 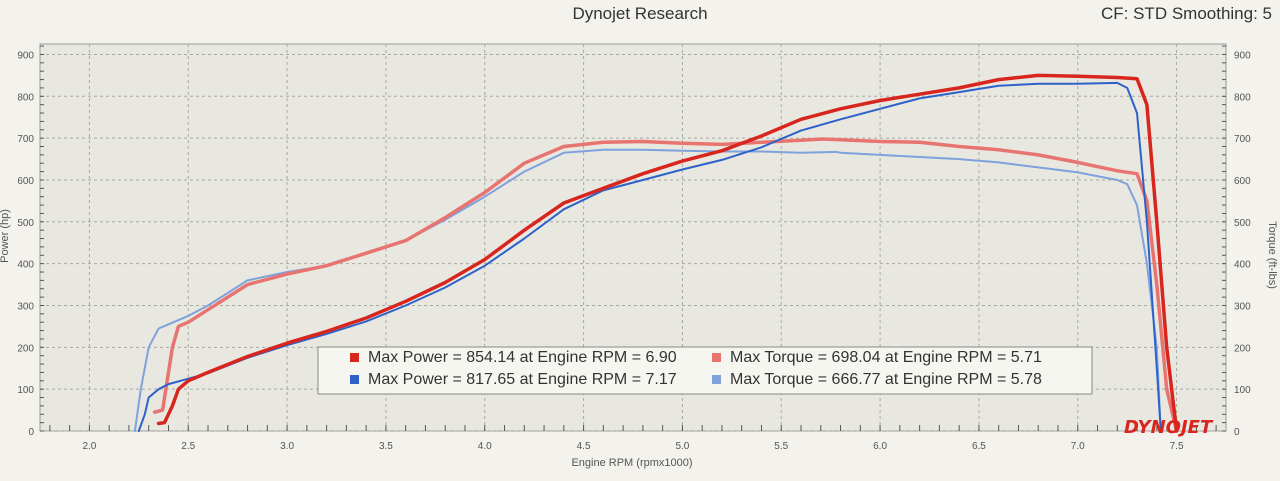 What do you see at coordinates (188, 446) in the screenshot?
I see `x-tick-label: 2.5` at bounding box center [188, 446].